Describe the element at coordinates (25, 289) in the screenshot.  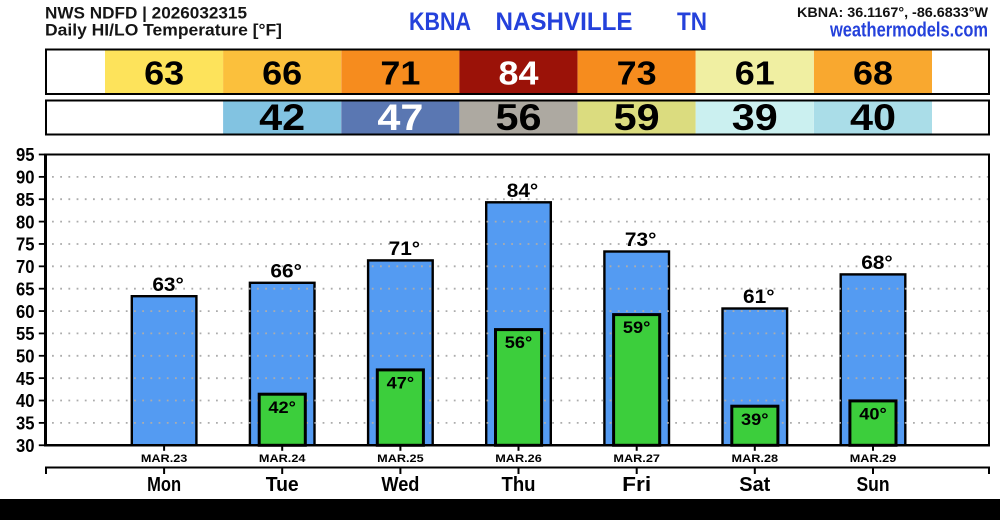
I see `svg-text: 65` at that location.